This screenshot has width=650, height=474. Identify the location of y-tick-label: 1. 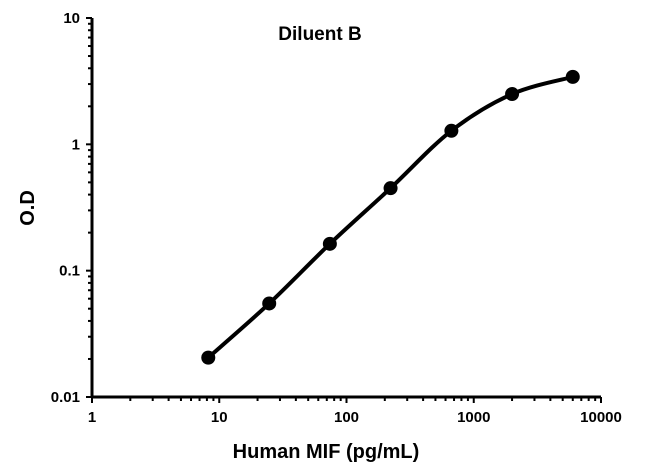
(76, 144).